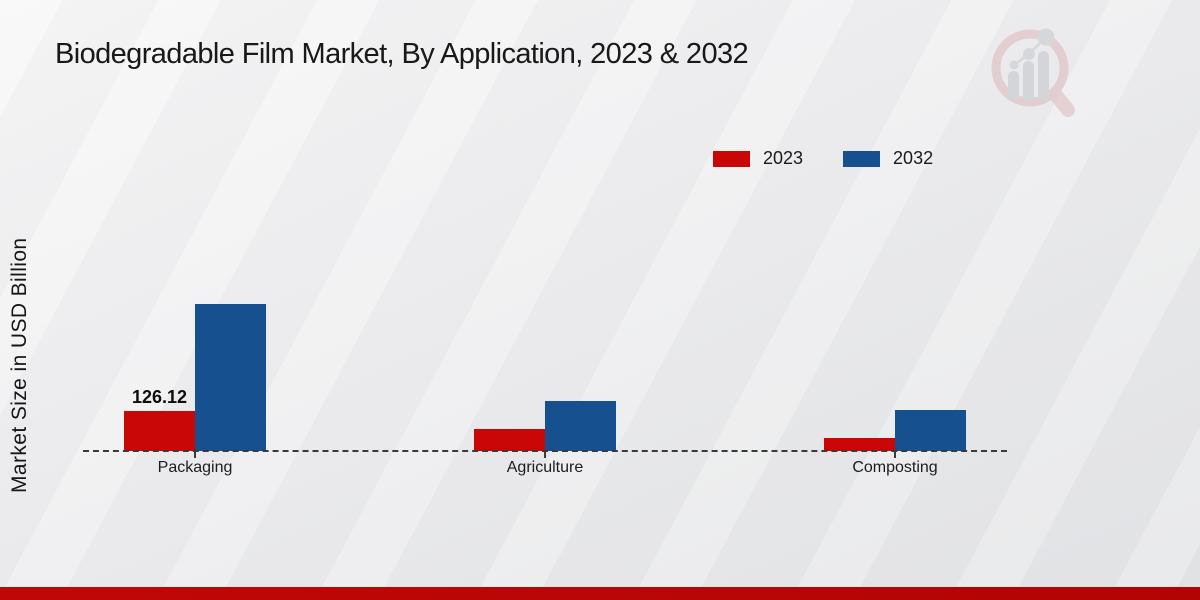 This screenshot has width=1200, height=600. Describe the element at coordinates (159, 431) in the screenshot. I see `bar-2023-packaging` at that location.